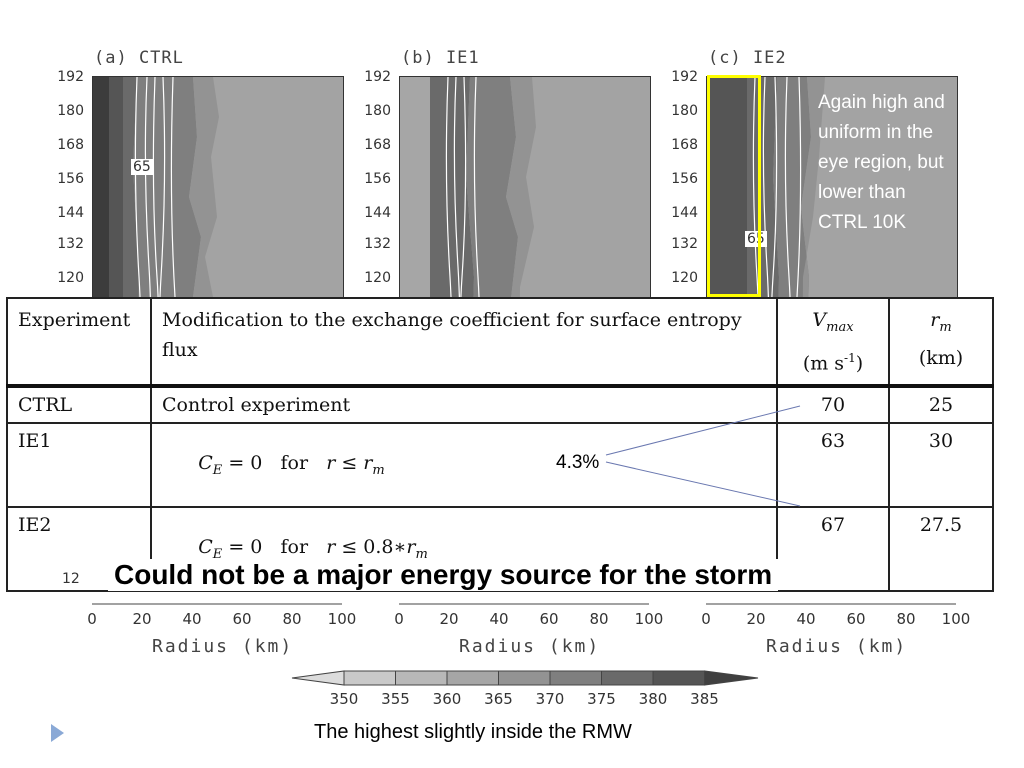 The height and width of the screenshot is (768, 1024). Describe the element at coordinates (318, 678) in the screenshot. I see `colorbar-low-extension` at that location.